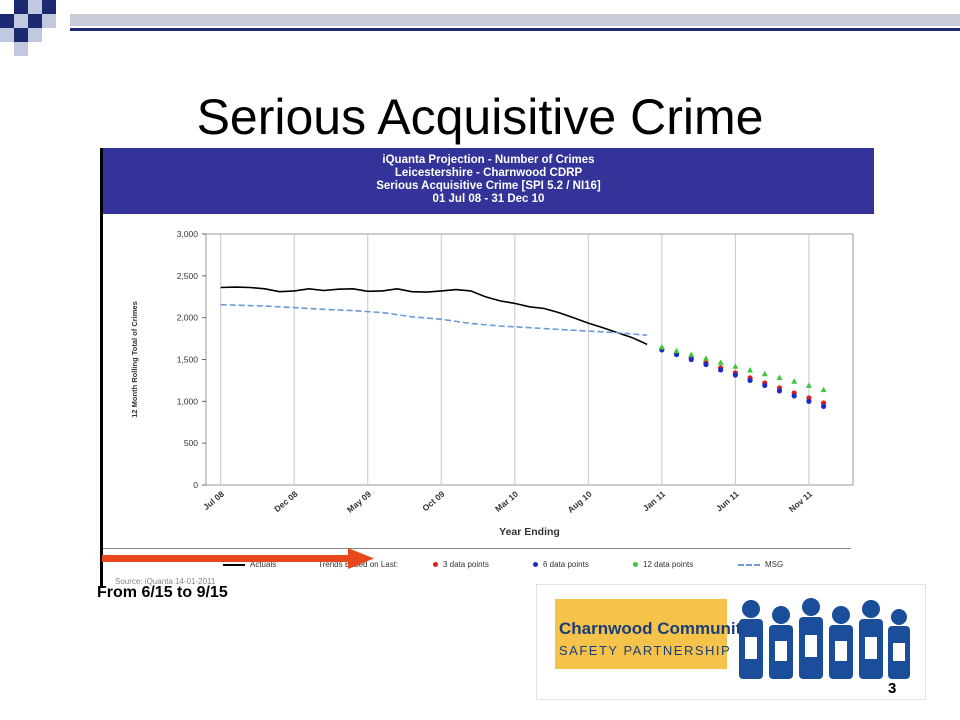 This screenshot has width=960, height=720. What do you see at coordinates (654, 501) in the screenshot?
I see `x-tick-label: Jan 11` at bounding box center [654, 501].